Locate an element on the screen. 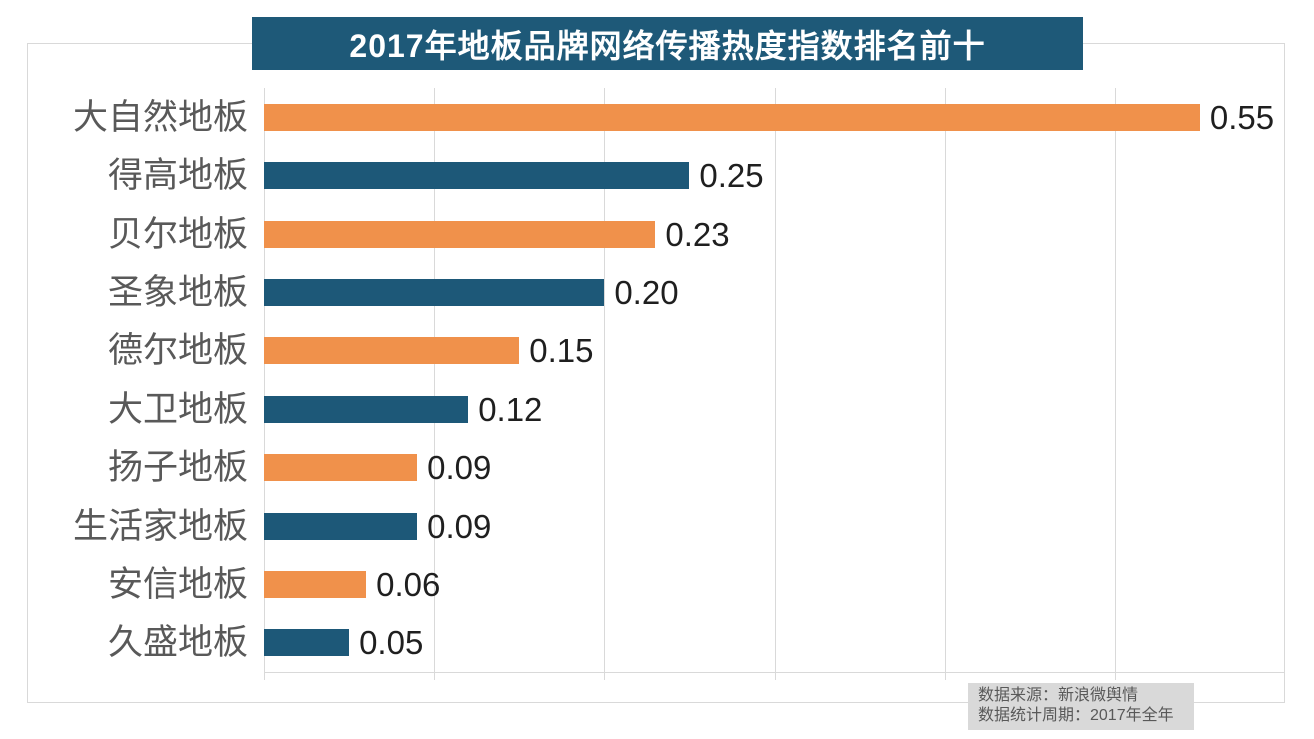 This screenshot has height=739, width=1314. source-note: 数据来源：新浪微舆情 数据统计周期：2017年全年 is located at coordinates (1081, 706).